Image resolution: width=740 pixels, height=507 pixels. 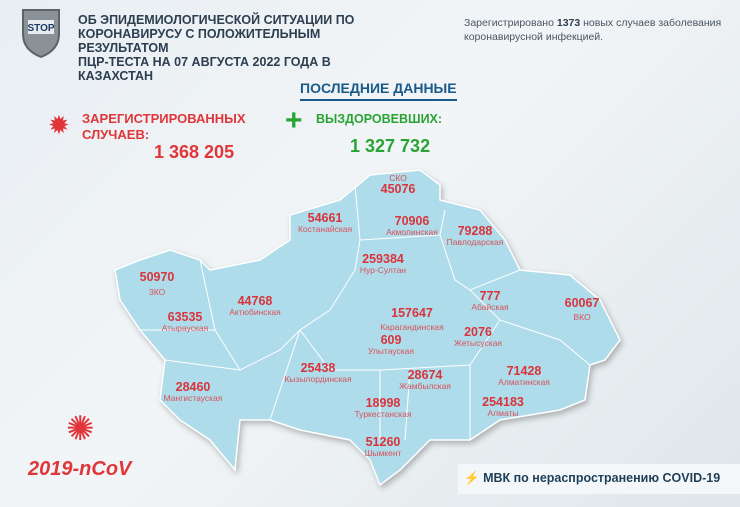 What do you see at coordinates (383, 453) in the screenshot?
I see `region-name: Шымкент` at bounding box center [383, 453].